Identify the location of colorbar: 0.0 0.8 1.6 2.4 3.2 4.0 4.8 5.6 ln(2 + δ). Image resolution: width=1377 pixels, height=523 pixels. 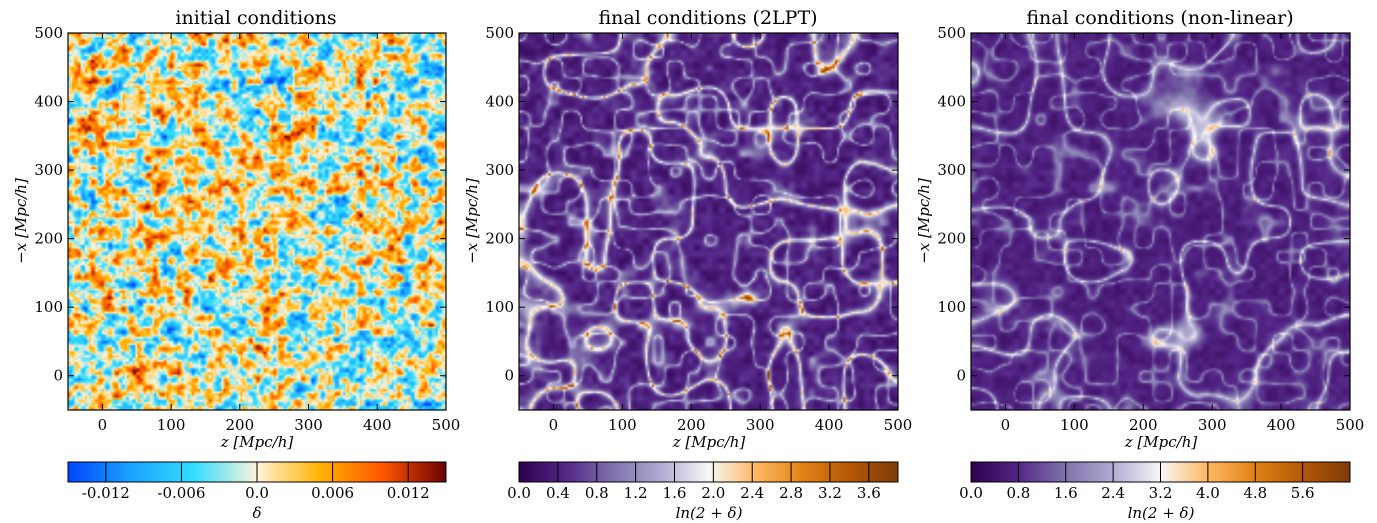
(1155, 491).